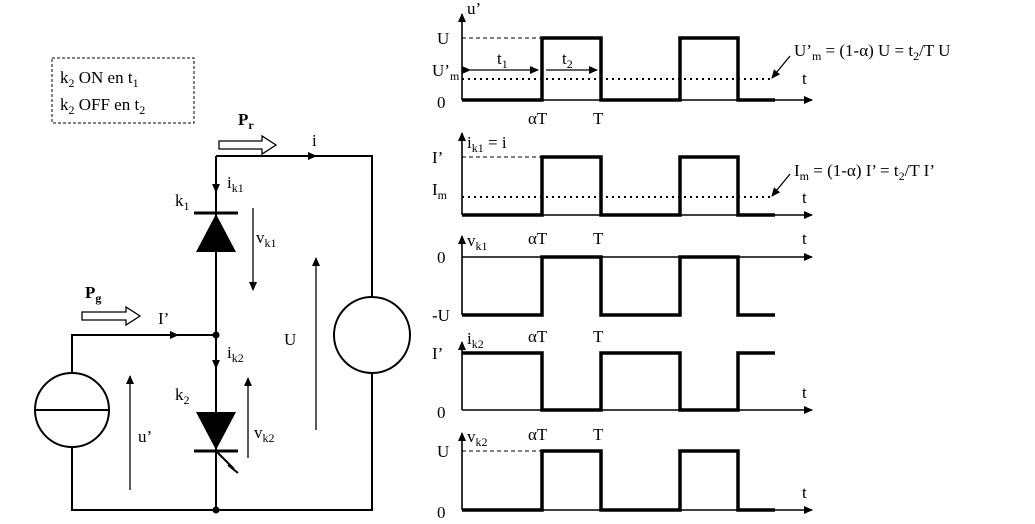 This screenshot has width=1035, height=524. What do you see at coordinates (443, 451) in the screenshot?
I see `p5-tick-U: U` at bounding box center [443, 451].